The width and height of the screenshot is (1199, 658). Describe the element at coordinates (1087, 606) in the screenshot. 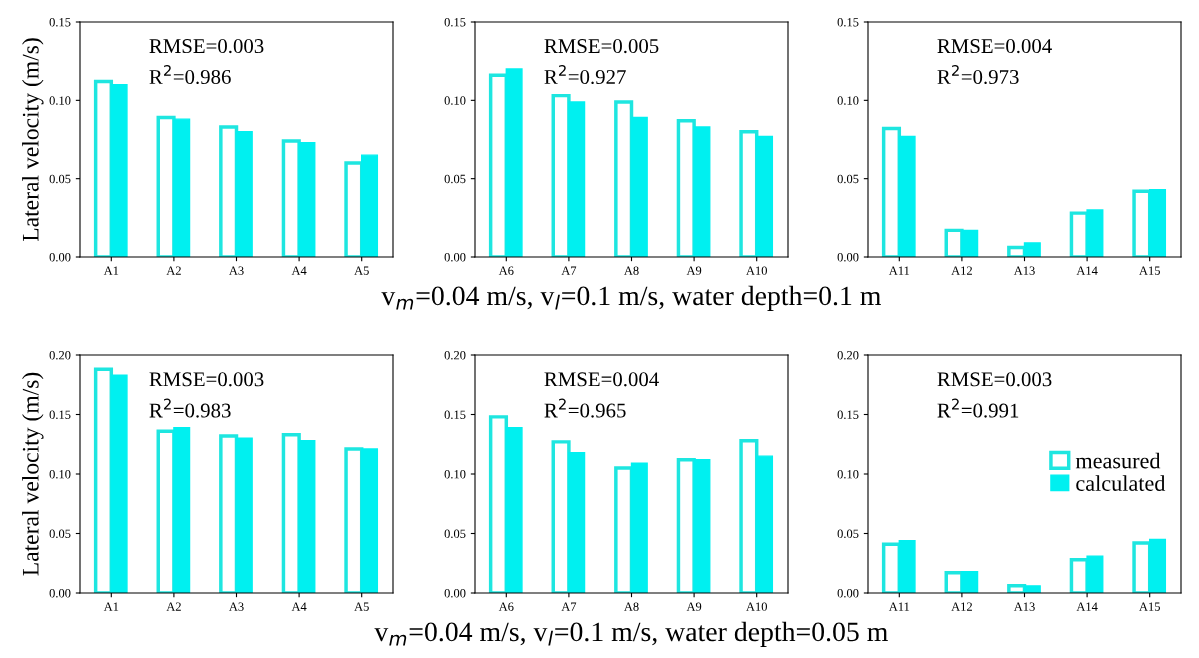

I see `x-tick-label: A14` at that location.